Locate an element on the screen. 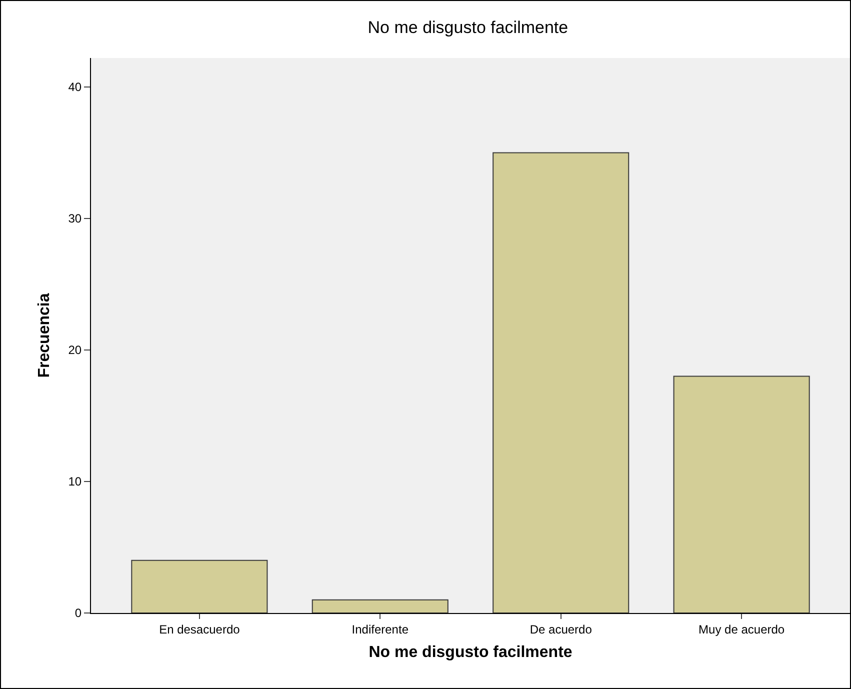 Image resolution: width=851 pixels, height=689 pixels. y-axis-title: Frecuencia is located at coordinates (45, 335).